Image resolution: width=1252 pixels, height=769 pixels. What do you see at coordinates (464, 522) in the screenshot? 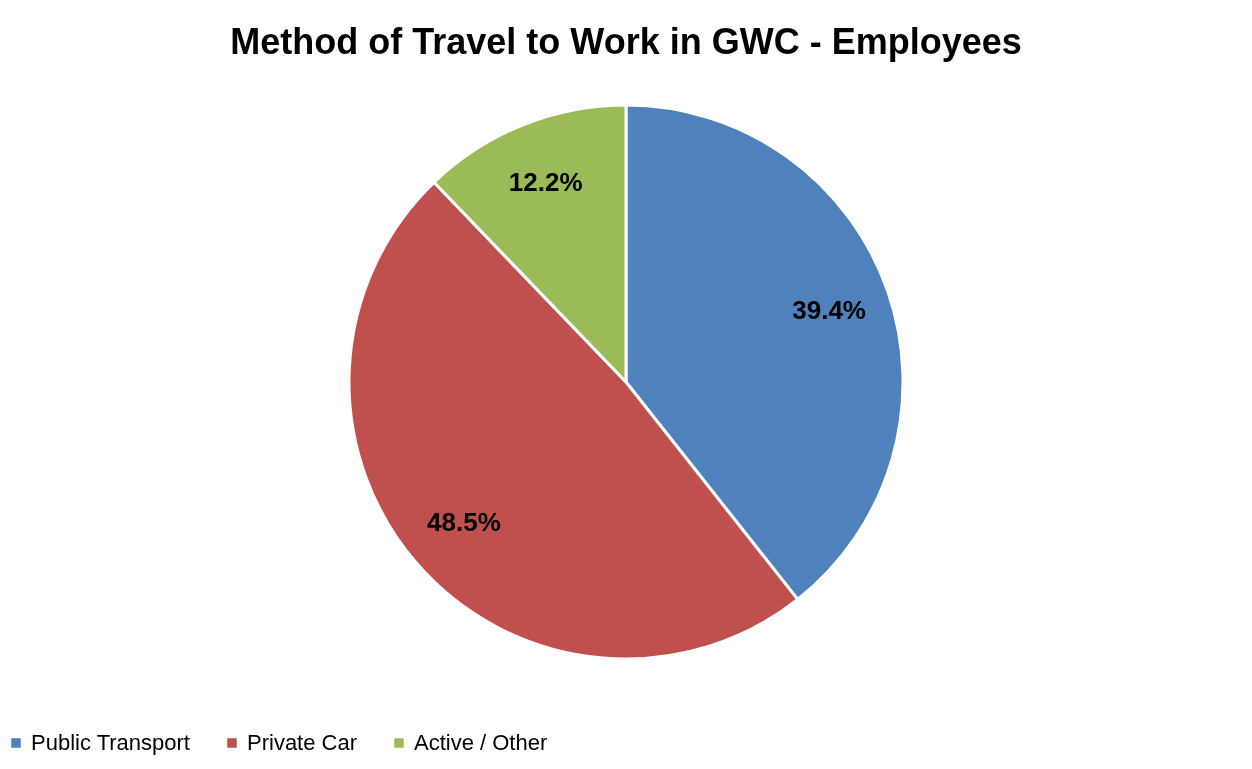
I see `data-label: 48.5%` at bounding box center [464, 522].